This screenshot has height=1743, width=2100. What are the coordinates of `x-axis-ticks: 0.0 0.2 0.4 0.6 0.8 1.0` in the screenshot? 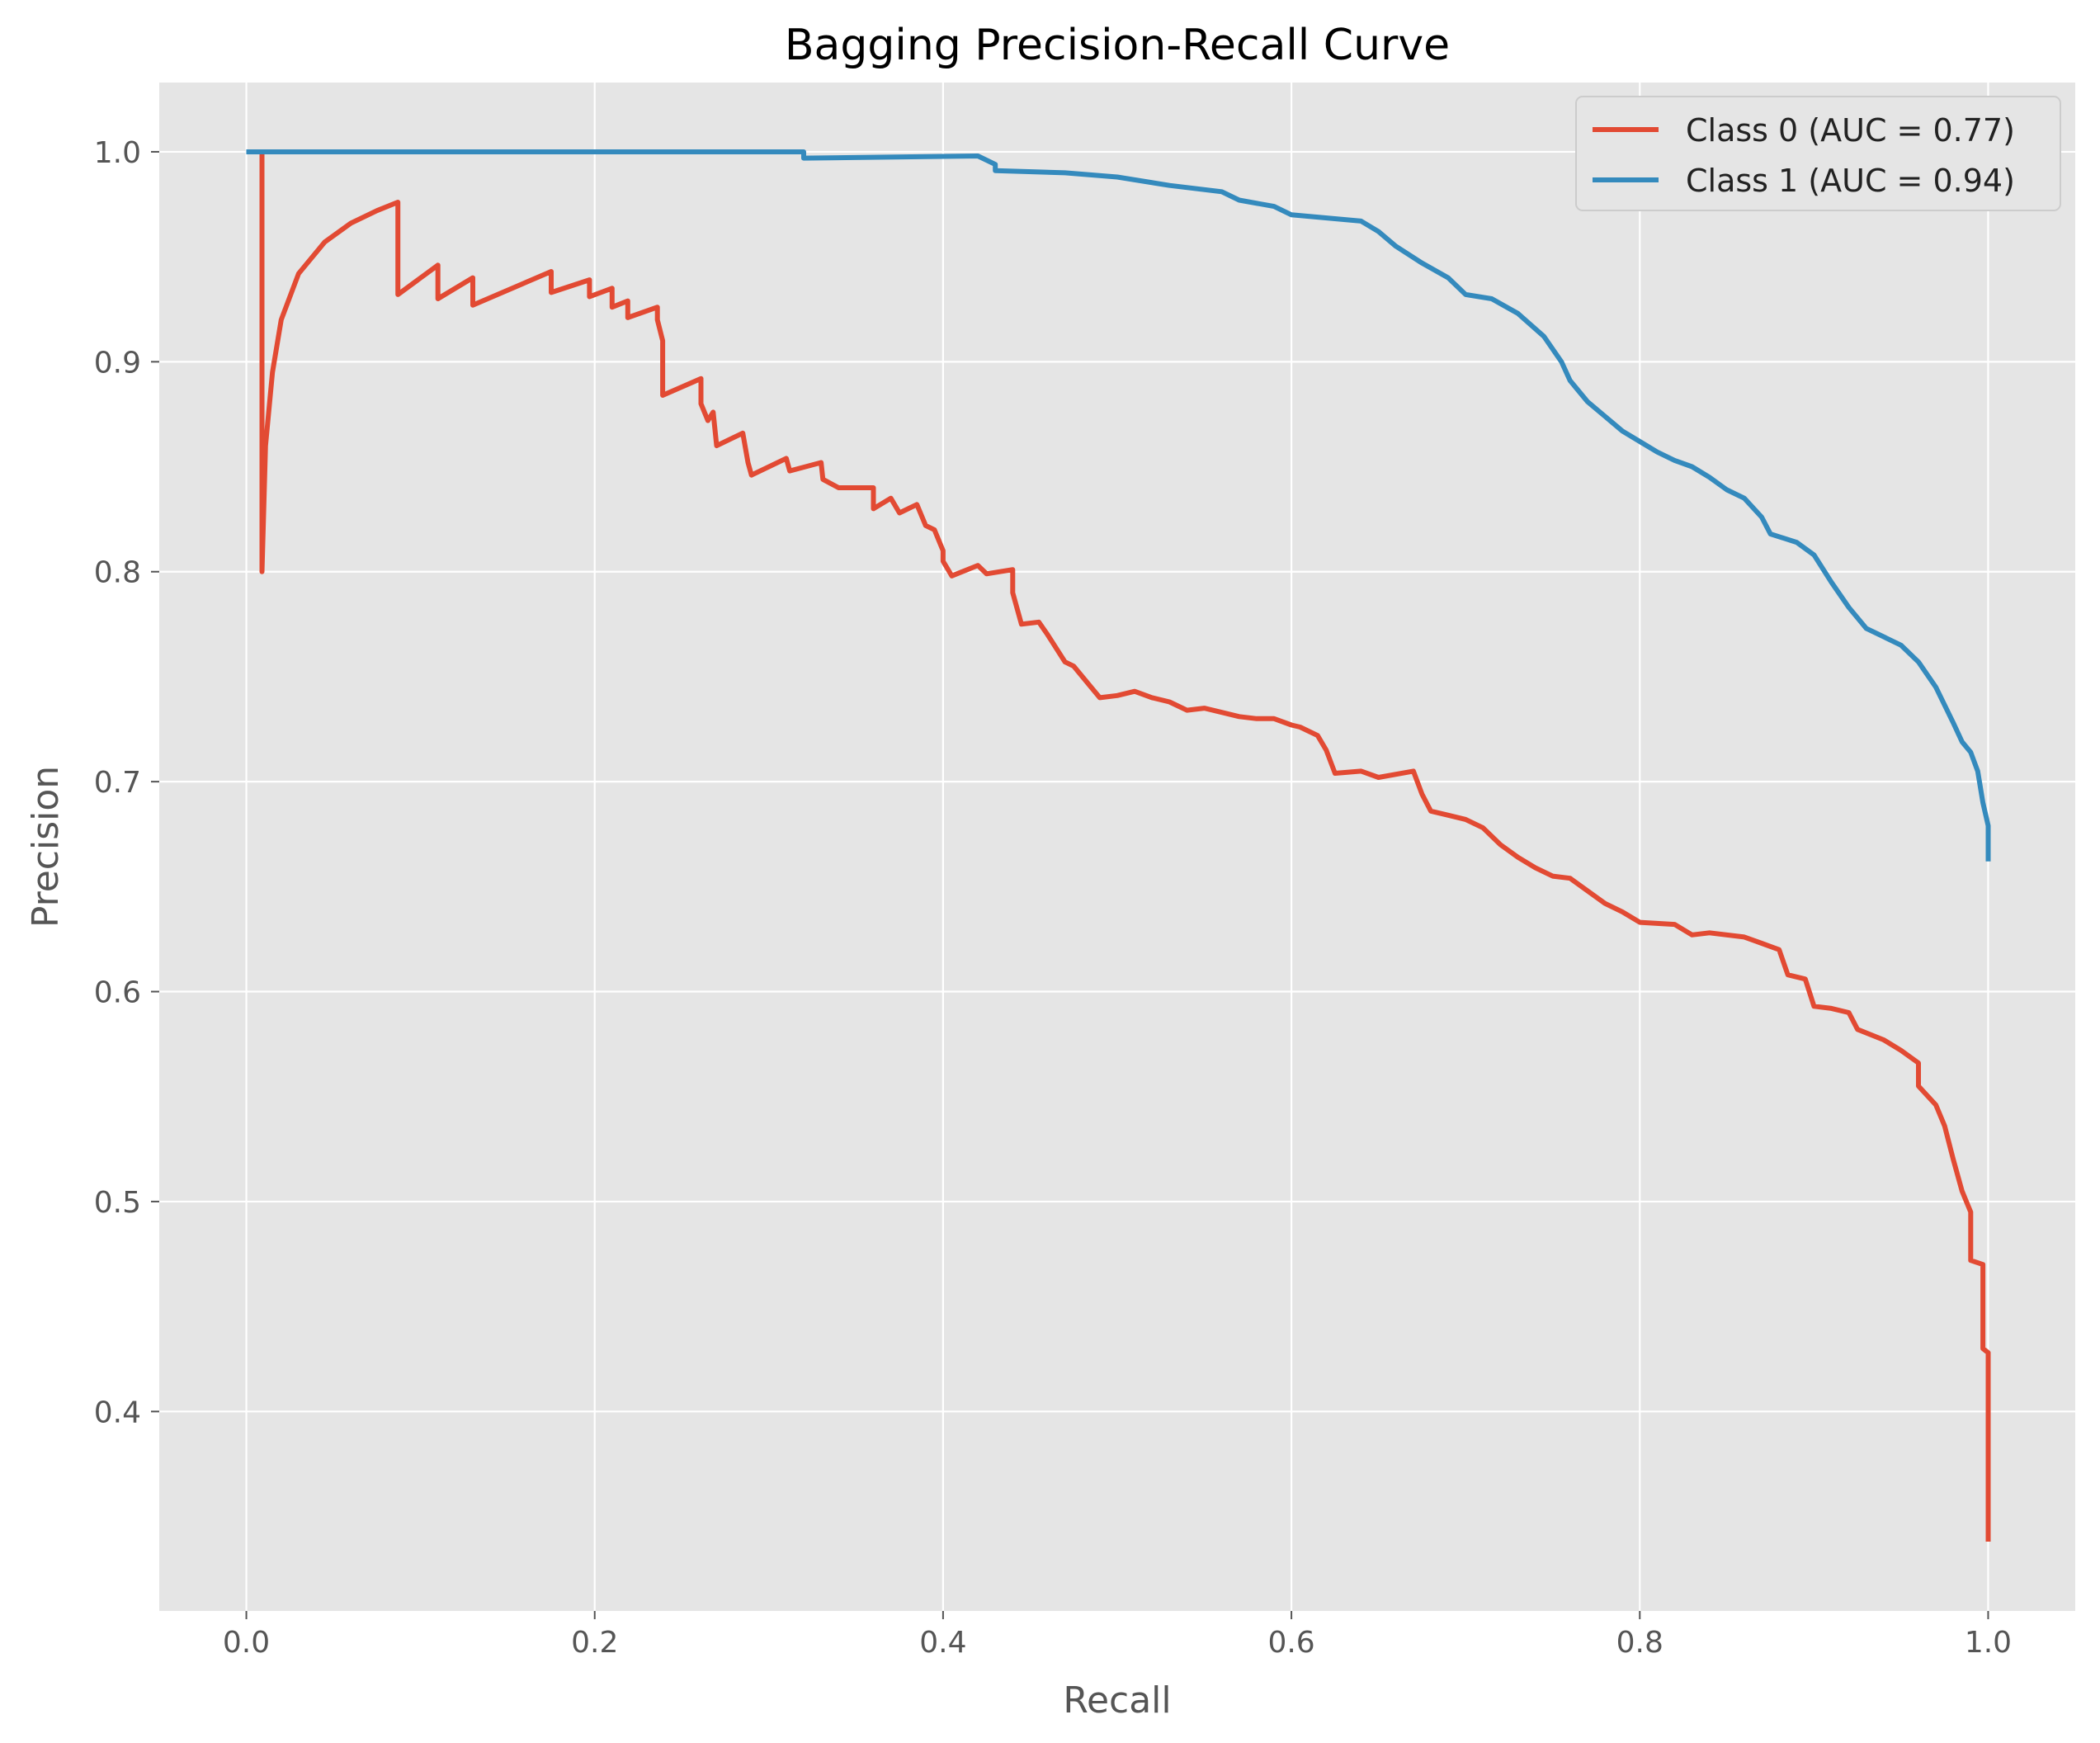 It's located at (1117, 1635).